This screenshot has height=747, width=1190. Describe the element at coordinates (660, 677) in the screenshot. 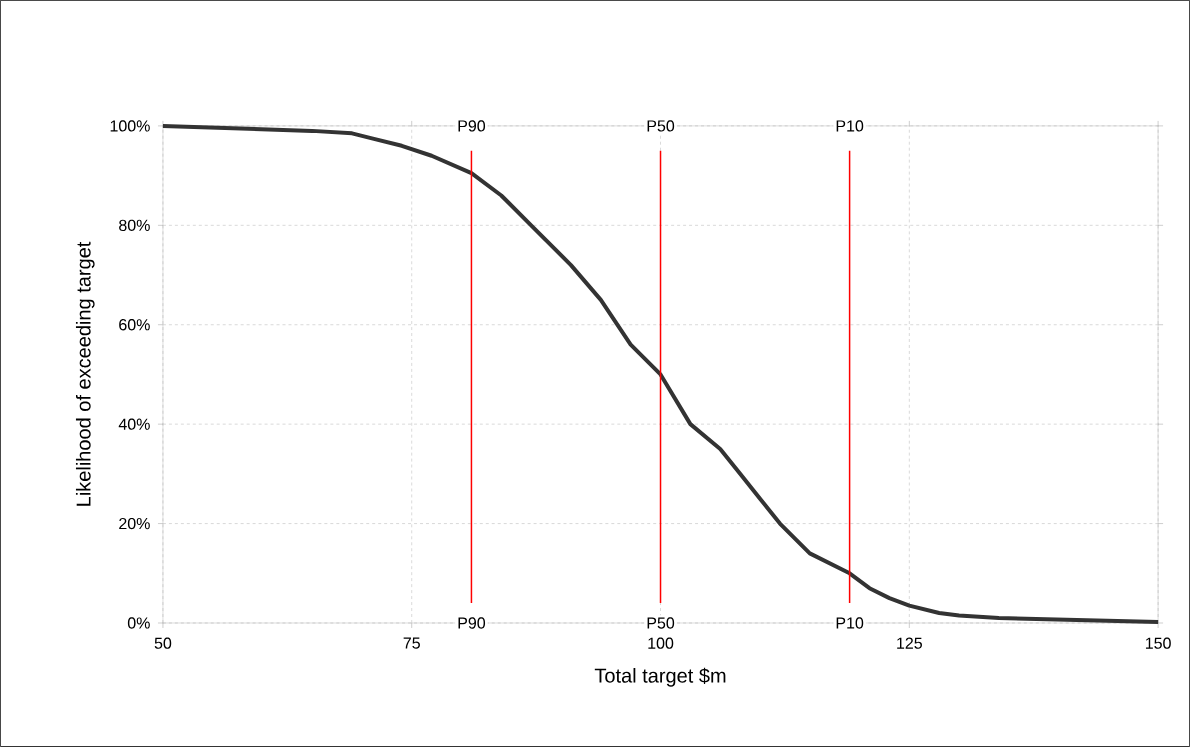

I see `x-axis-title: Total target $m` at that location.